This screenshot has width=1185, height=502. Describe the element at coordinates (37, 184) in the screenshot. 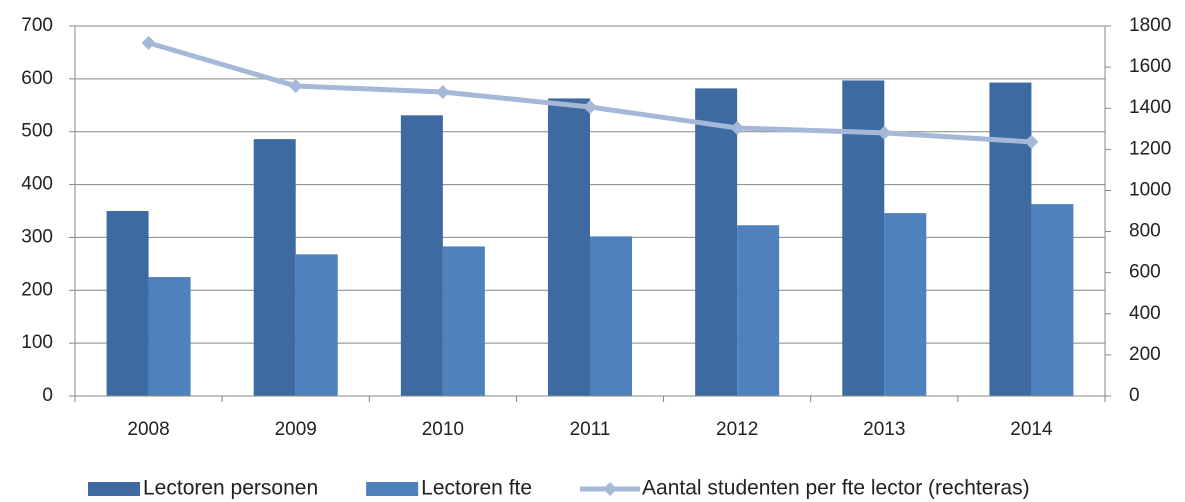

I see `y-tick-label: 400` at that location.